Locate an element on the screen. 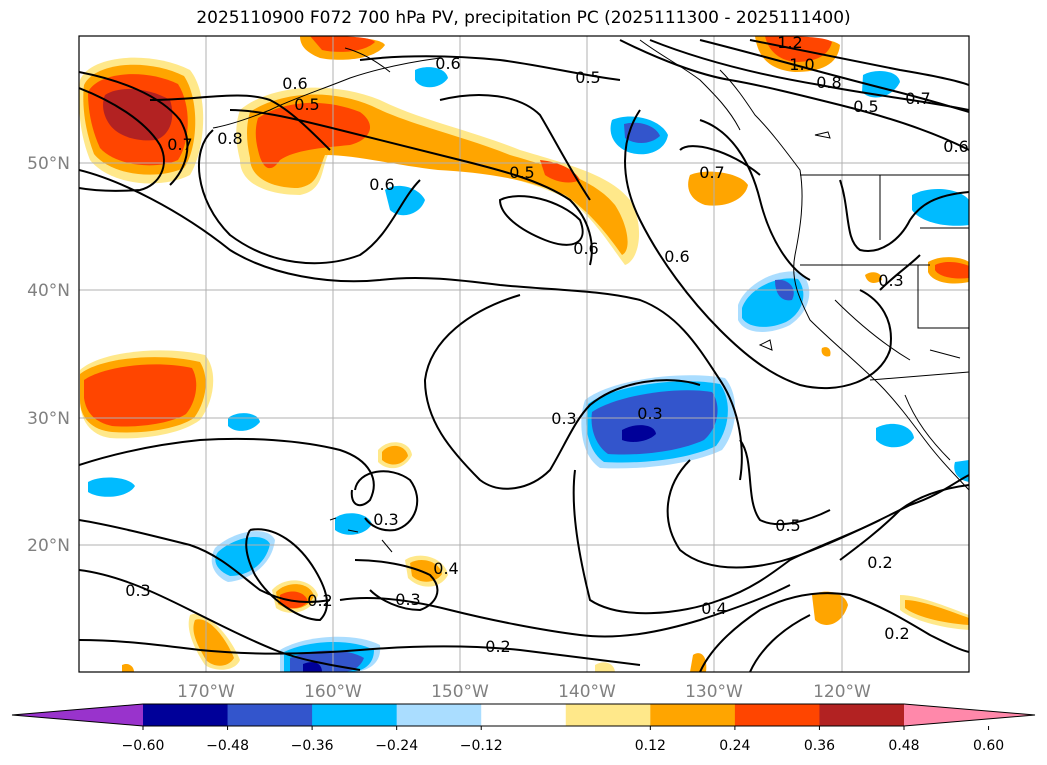  contour-label: 1.0 is located at coordinates (801, 64).